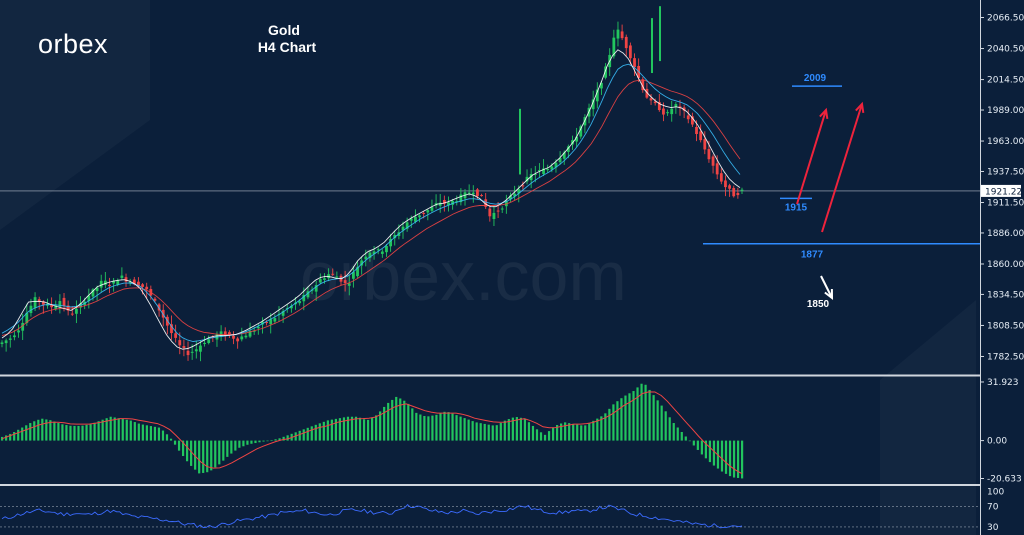 This screenshot has height=535, width=1024. Describe the element at coordinates (1005, 142) in the screenshot. I see `price-tick-label: 1963.00` at that location.